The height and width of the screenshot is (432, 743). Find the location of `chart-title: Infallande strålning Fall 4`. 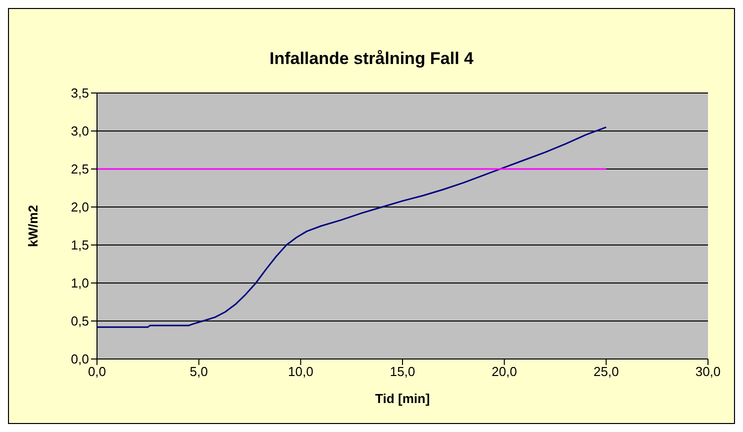

chart-title: Infallande strålning Fall 4 is located at coordinates (371, 59).